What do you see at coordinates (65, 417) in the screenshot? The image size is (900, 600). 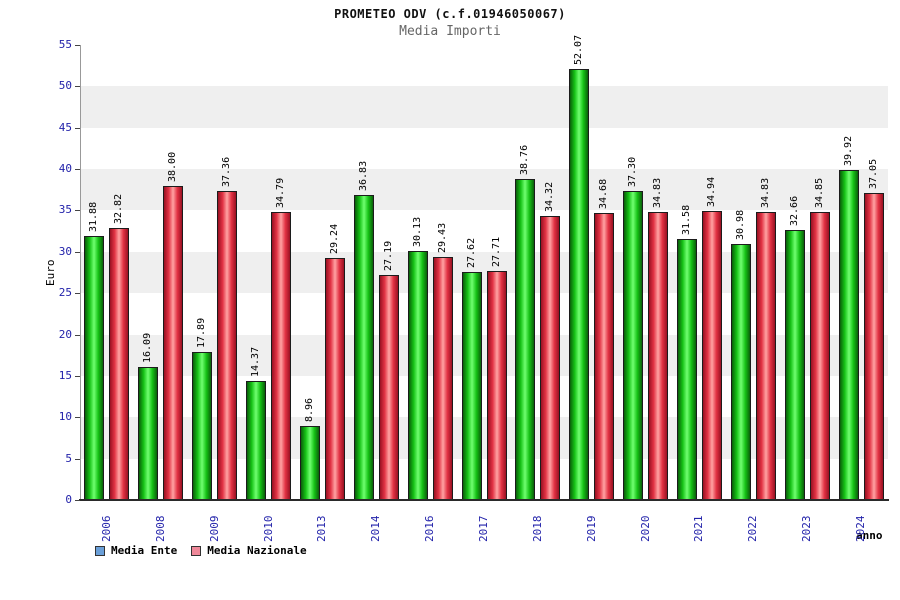 I see `y-tick-label: 10` at bounding box center [65, 417].